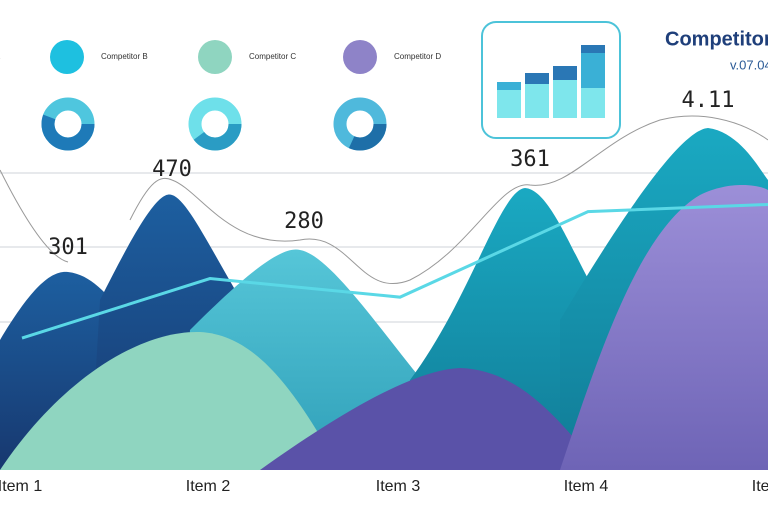  What do you see at coordinates (551, 80) in the screenshot?
I see `mini-chart` at bounding box center [551, 80].